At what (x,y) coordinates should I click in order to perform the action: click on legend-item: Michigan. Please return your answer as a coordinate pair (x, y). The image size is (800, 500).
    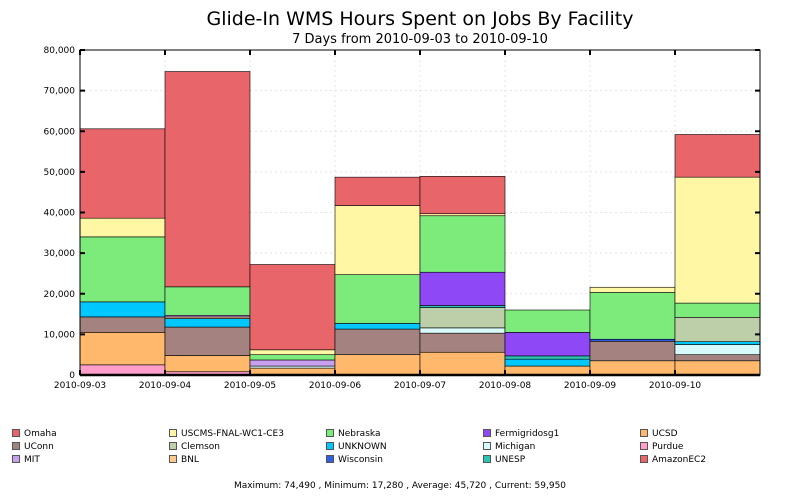
    Looking at the image, I should click on (509, 447).